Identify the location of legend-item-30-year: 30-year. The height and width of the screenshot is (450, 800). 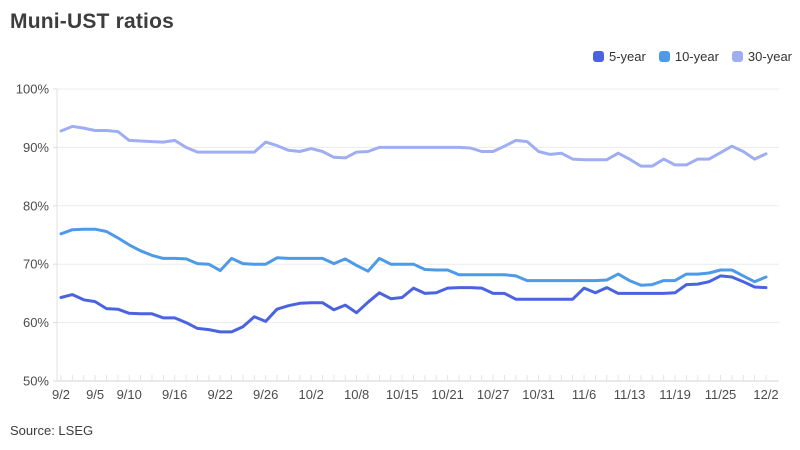
(761, 56).